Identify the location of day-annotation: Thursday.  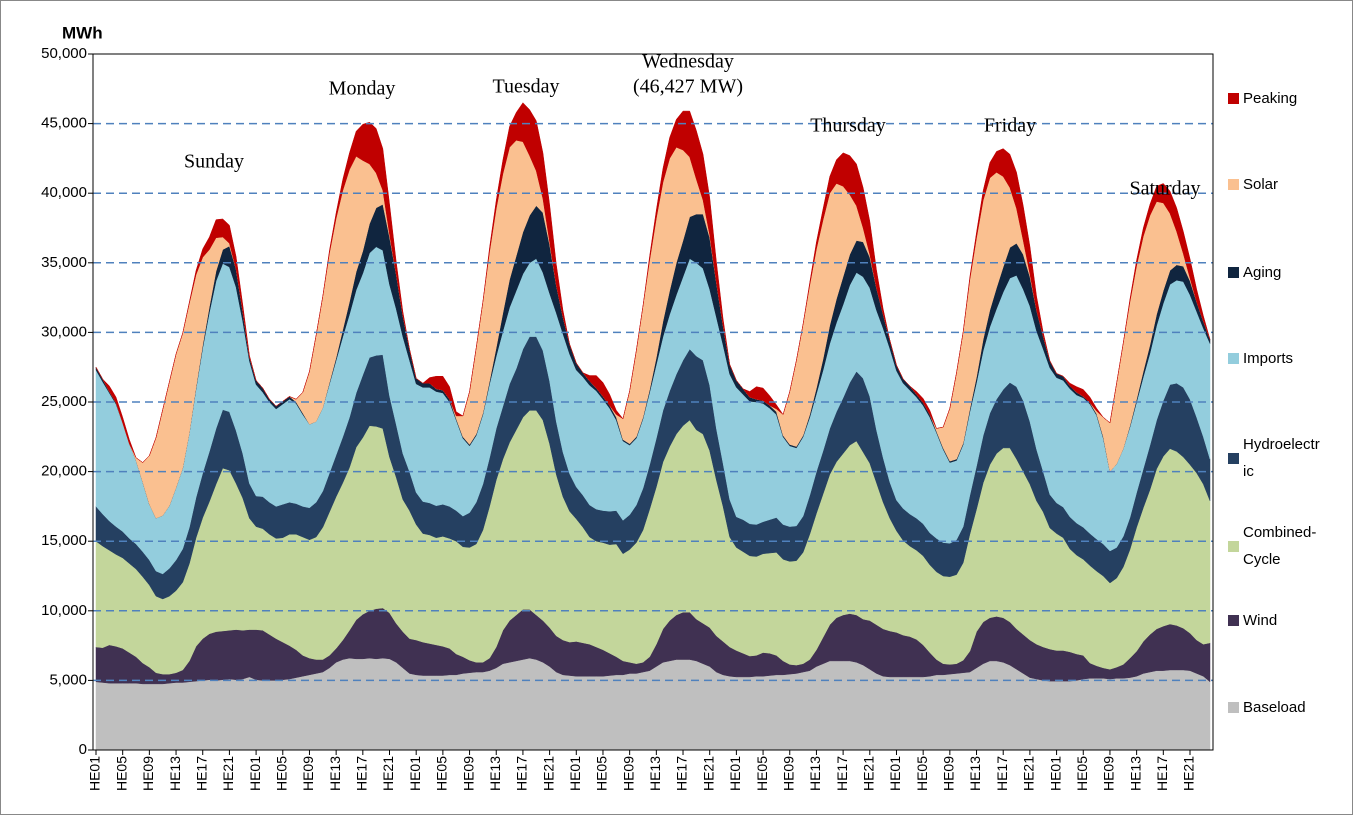
(848, 126).